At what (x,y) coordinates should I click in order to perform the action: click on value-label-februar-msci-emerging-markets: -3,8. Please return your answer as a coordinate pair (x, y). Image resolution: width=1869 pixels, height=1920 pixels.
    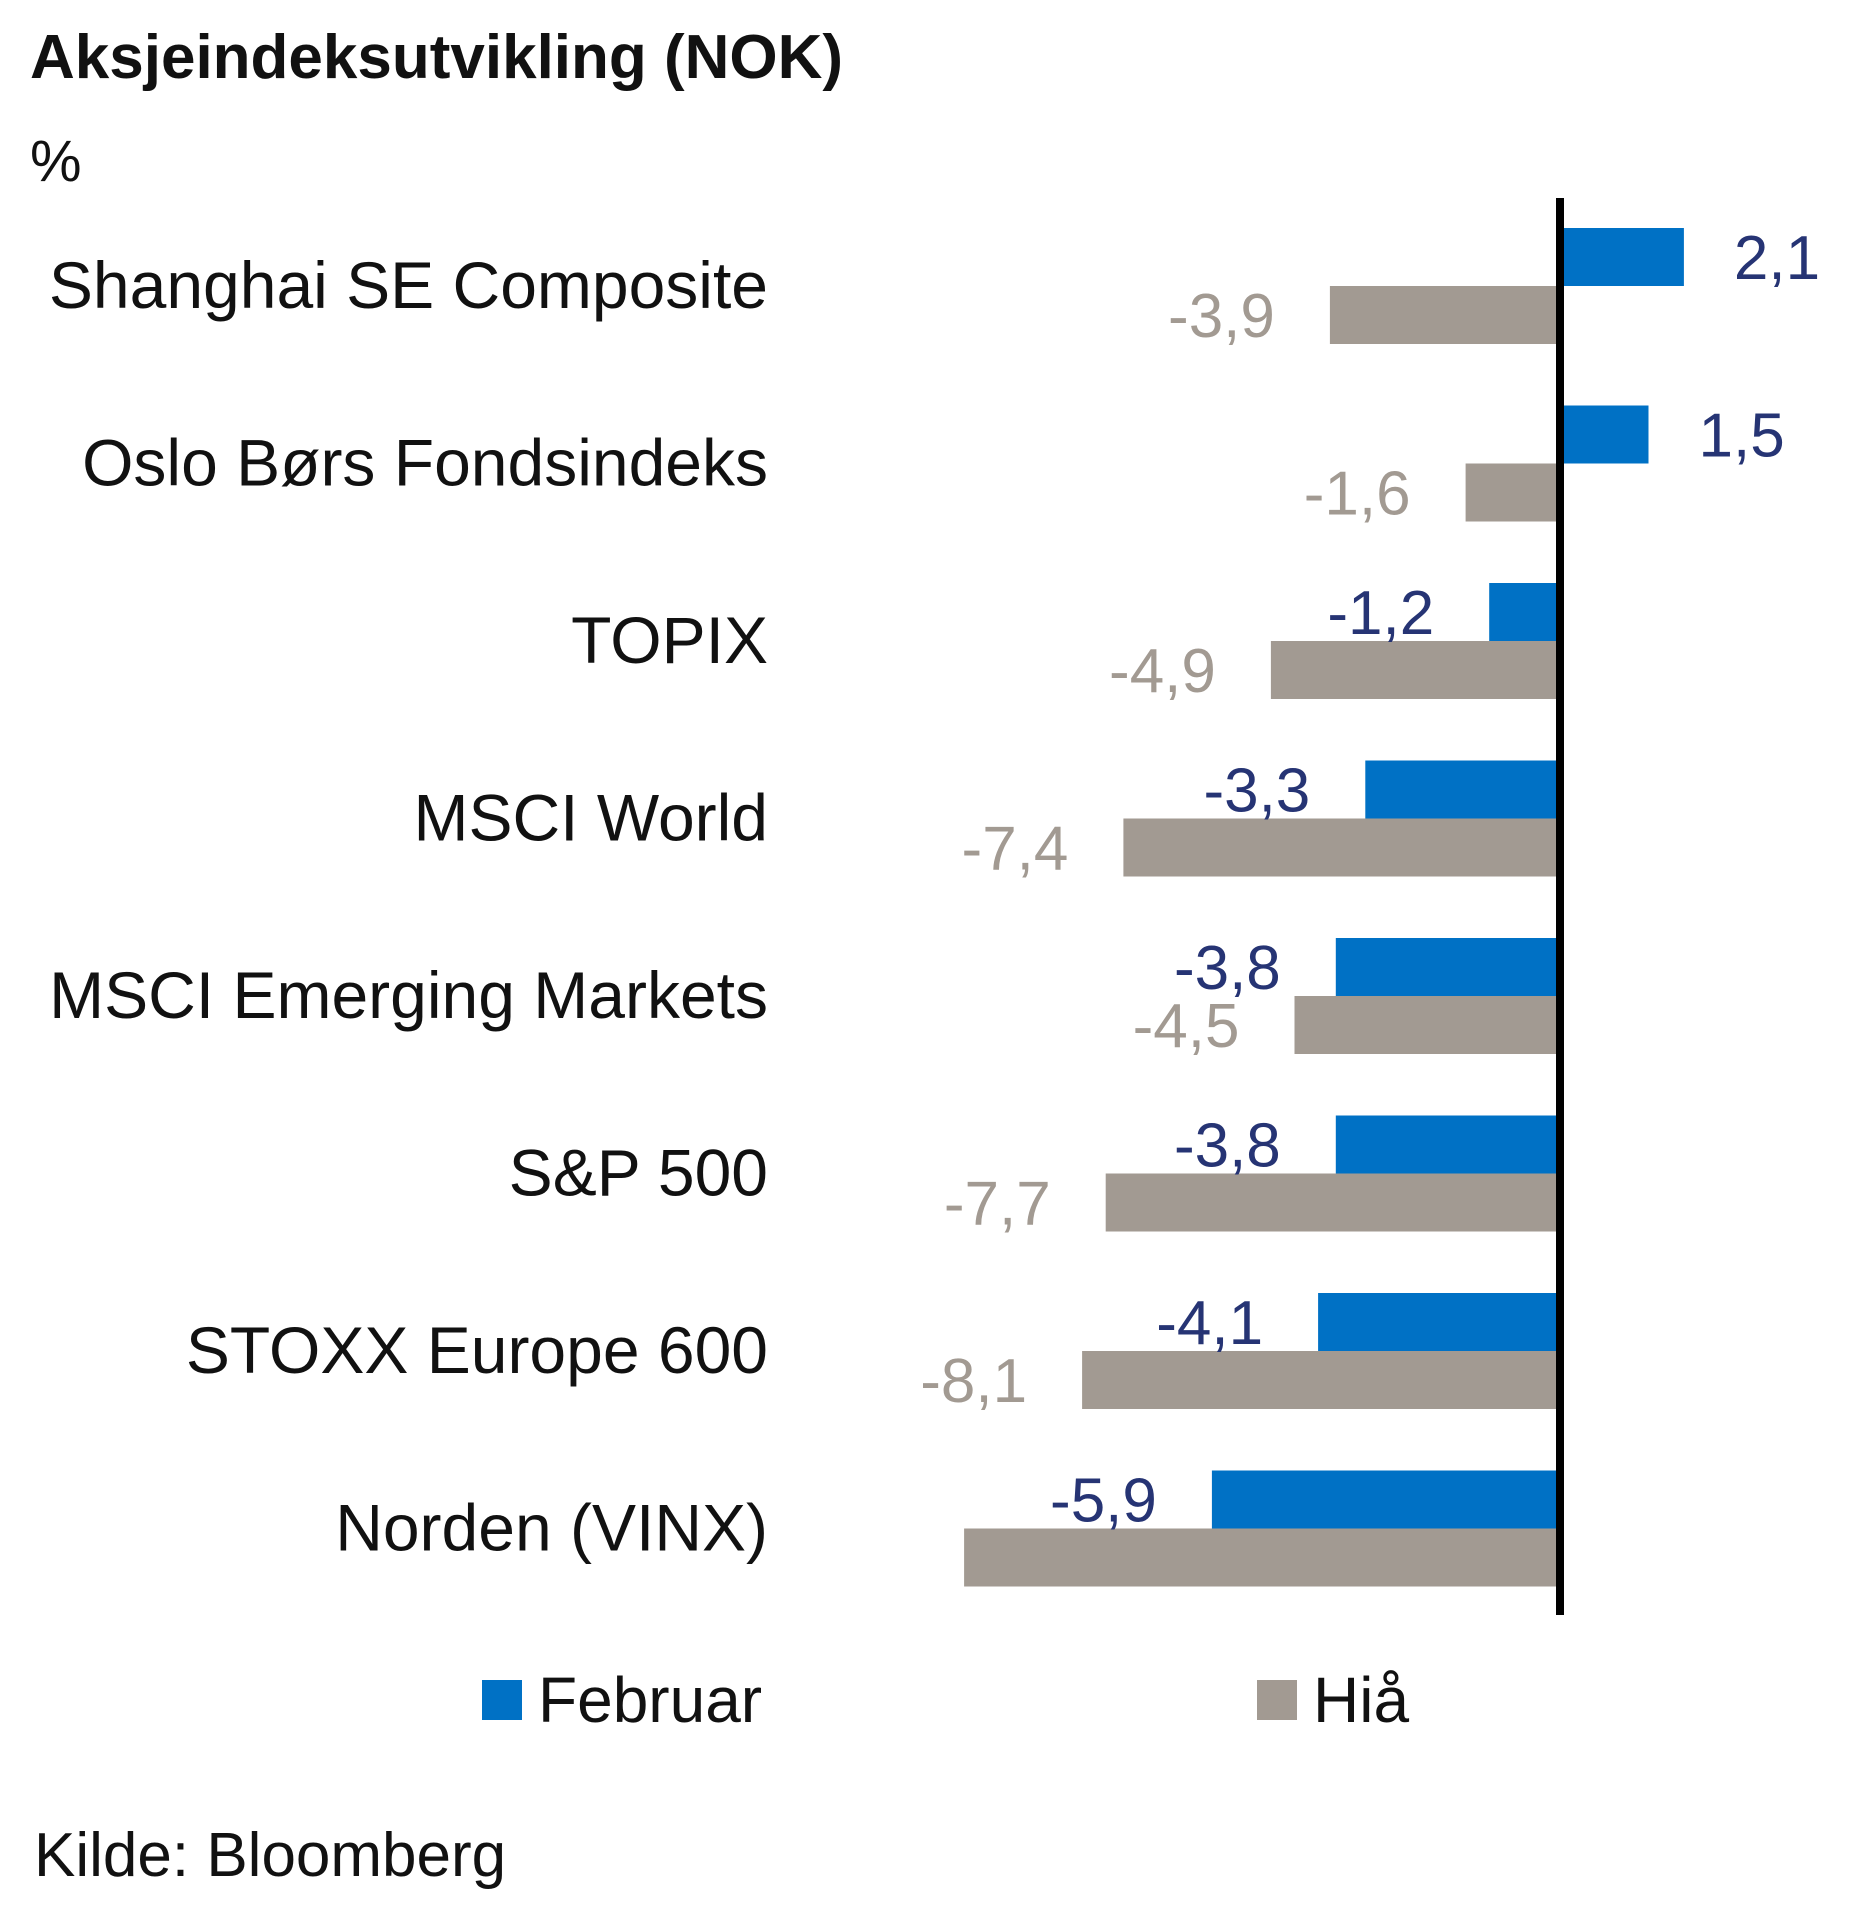
    Looking at the image, I should click on (1227, 968).